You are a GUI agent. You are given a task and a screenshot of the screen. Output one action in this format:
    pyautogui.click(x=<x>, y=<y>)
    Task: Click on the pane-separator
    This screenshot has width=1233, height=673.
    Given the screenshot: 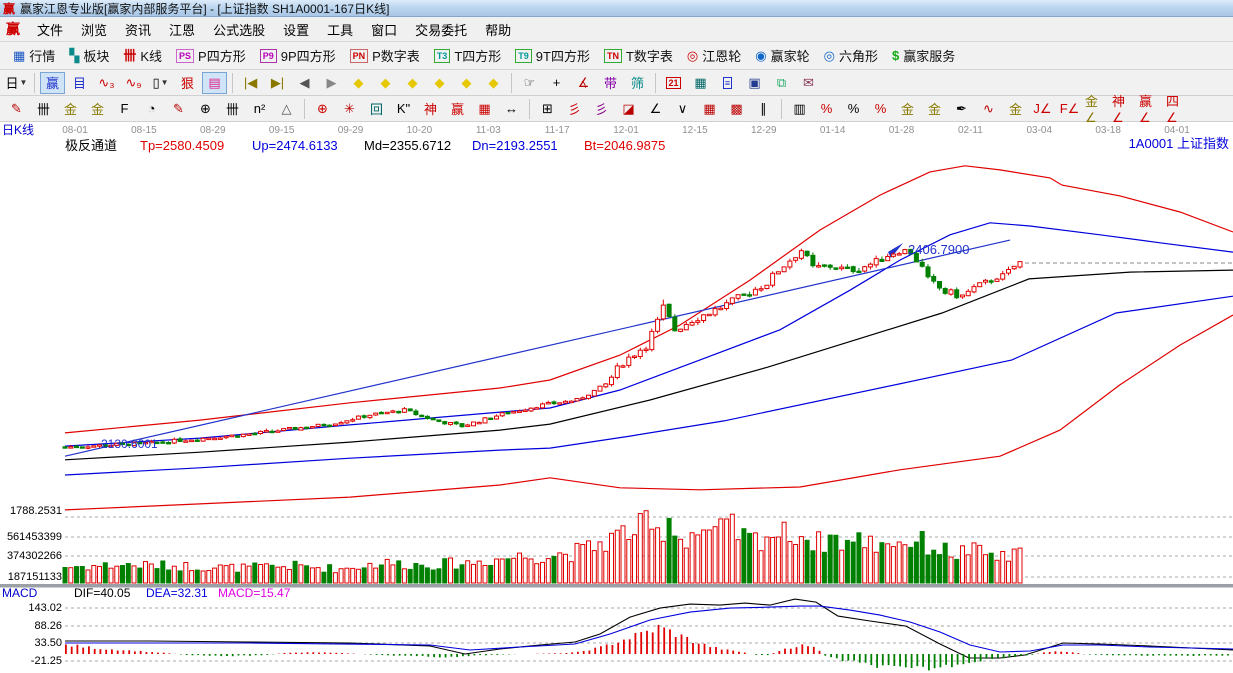 What is the action you would take?
    pyautogui.click(x=616, y=586)
    